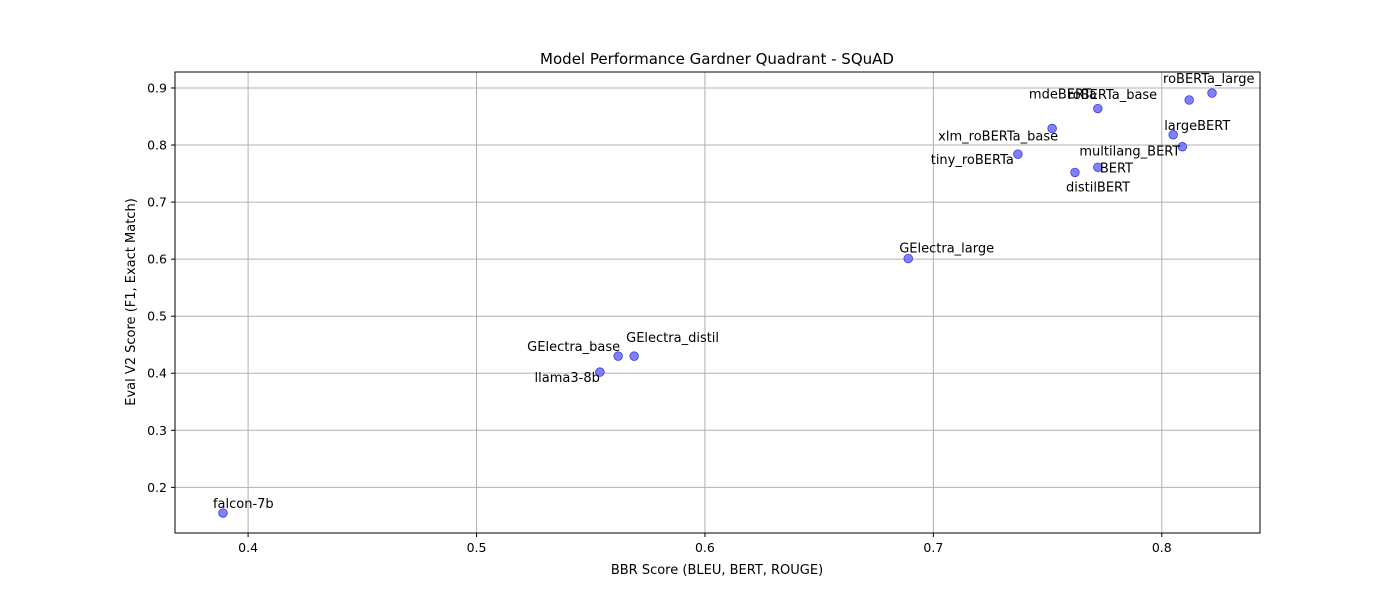 The image size is (1400, 600). Describe the element at coordinates (1162, 547) in the screenshot. I see `x-tick-label: 0.8` at that location.